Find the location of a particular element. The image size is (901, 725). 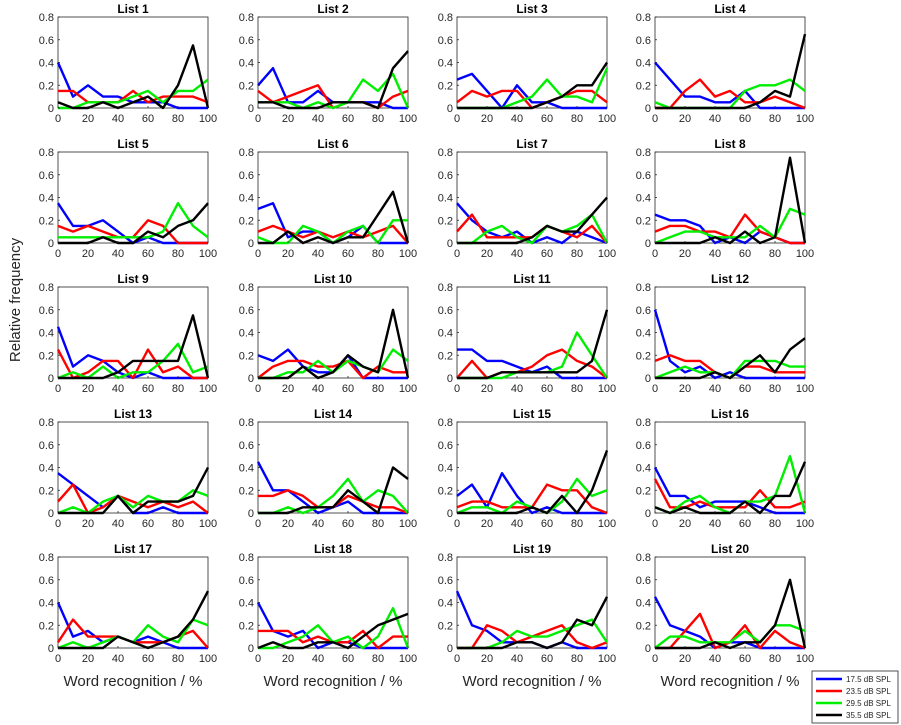

chart-panel: 0 20 40 60 80 100 0 0.2 0.4 0.6 0.8 List 7 is located at coordinates (527, 198).